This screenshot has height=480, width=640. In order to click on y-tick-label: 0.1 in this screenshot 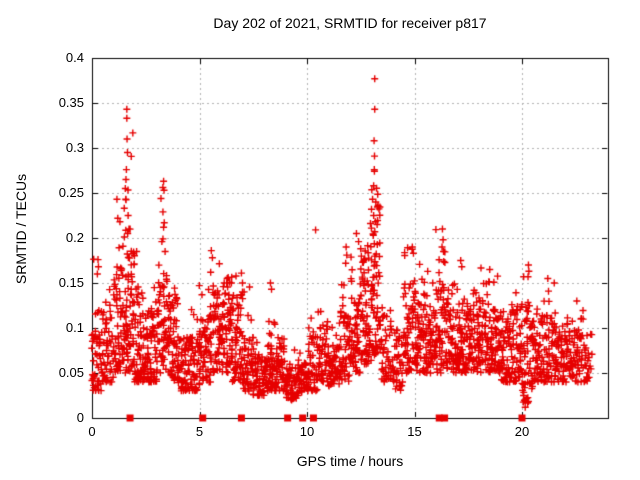, I will do `click(74, 327)`.